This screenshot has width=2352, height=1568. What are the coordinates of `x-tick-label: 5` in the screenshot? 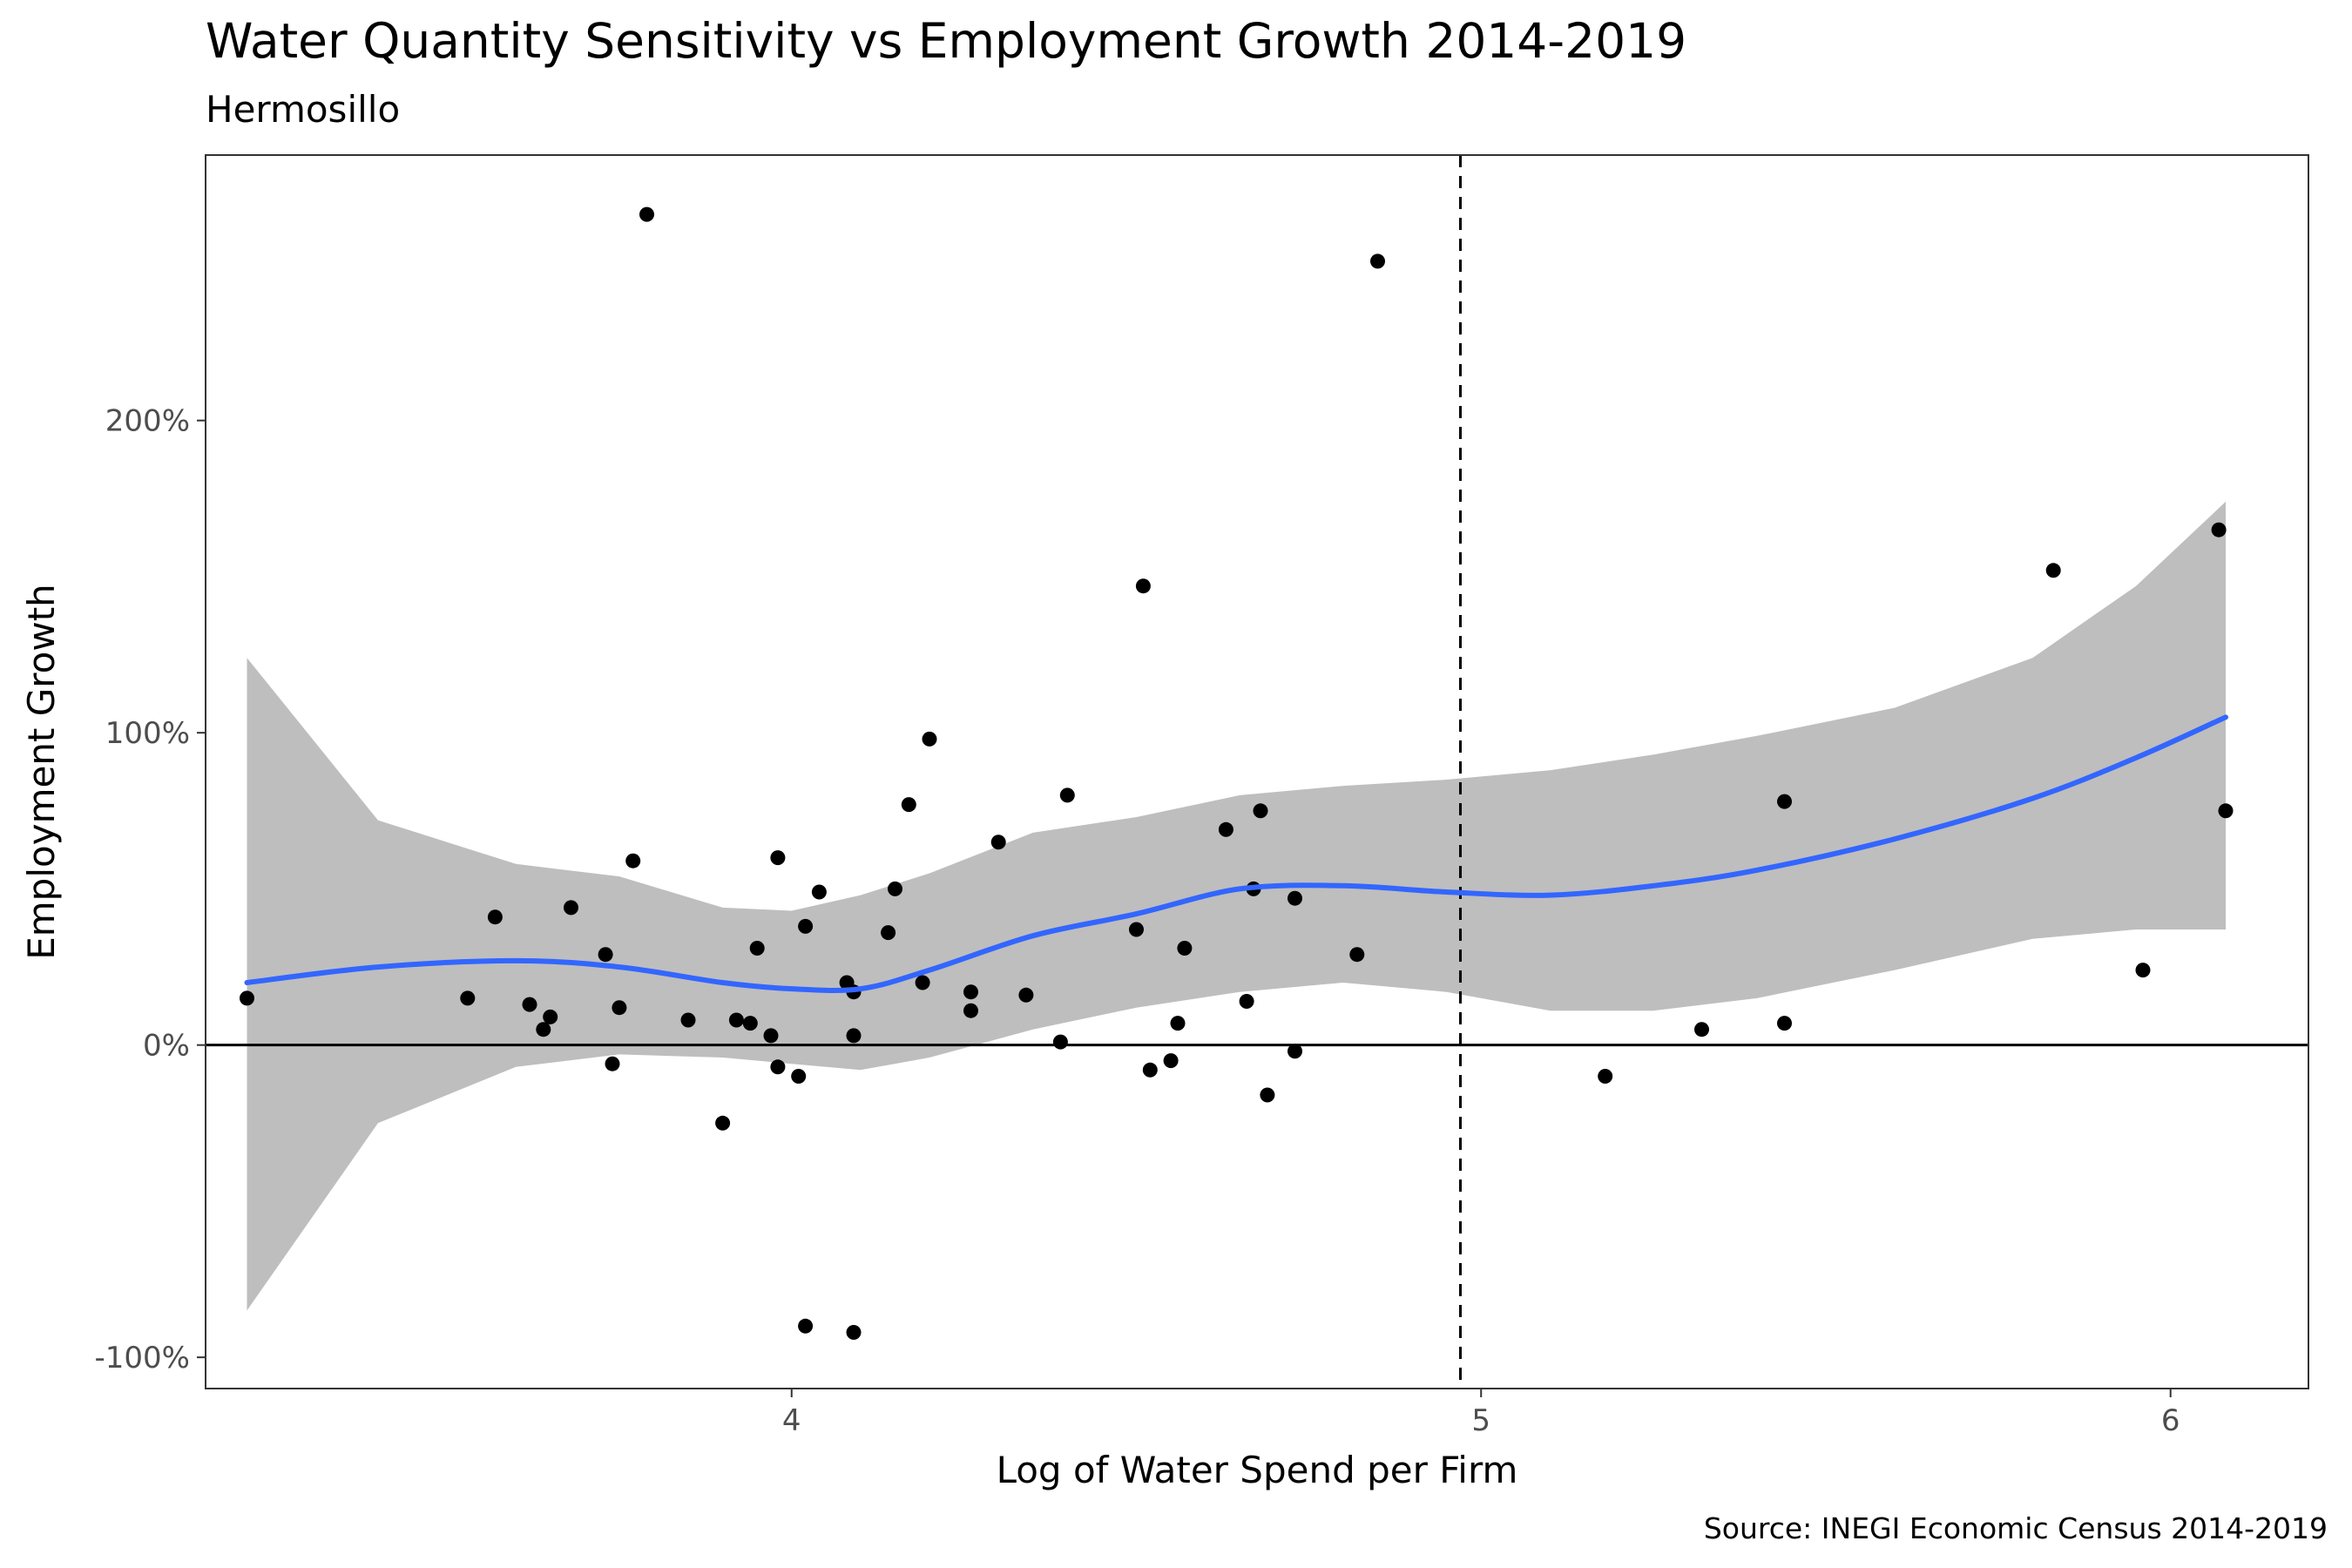 It's located at (1480, 1420).